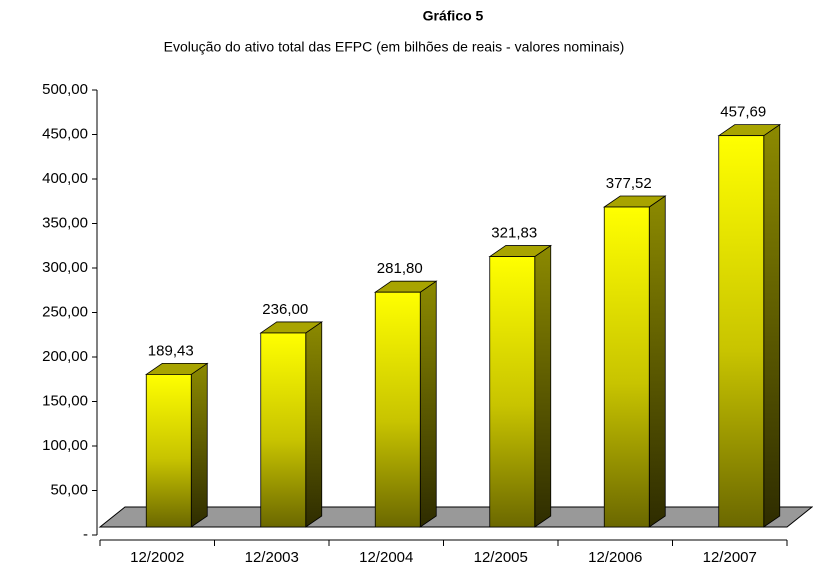 The width and height of the screenshot is (813, 572). Describe the element at coordinates (730, 557) in the screenshot. I see `x-tick-label: 12/2007` at that location.